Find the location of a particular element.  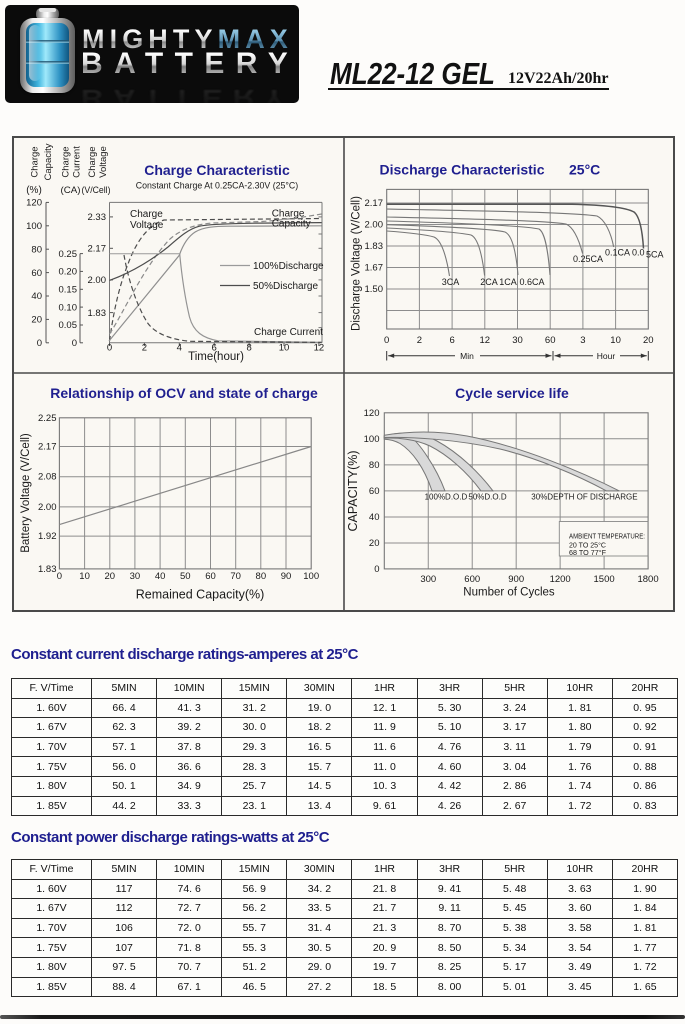

svg-text: 68 TO 77°F is located at coordinates (587, 552).